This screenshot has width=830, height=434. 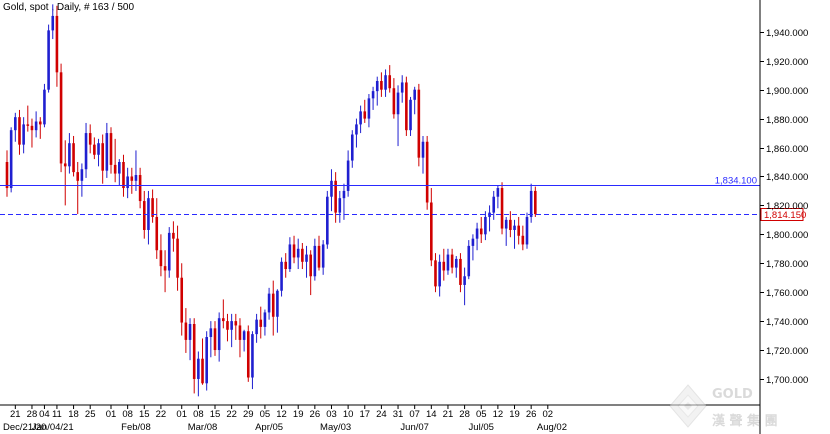 What do you see at coordinates (181, 414) in the screenshot?
I see `x-day-label: 01` at bounding box center [181, 414].